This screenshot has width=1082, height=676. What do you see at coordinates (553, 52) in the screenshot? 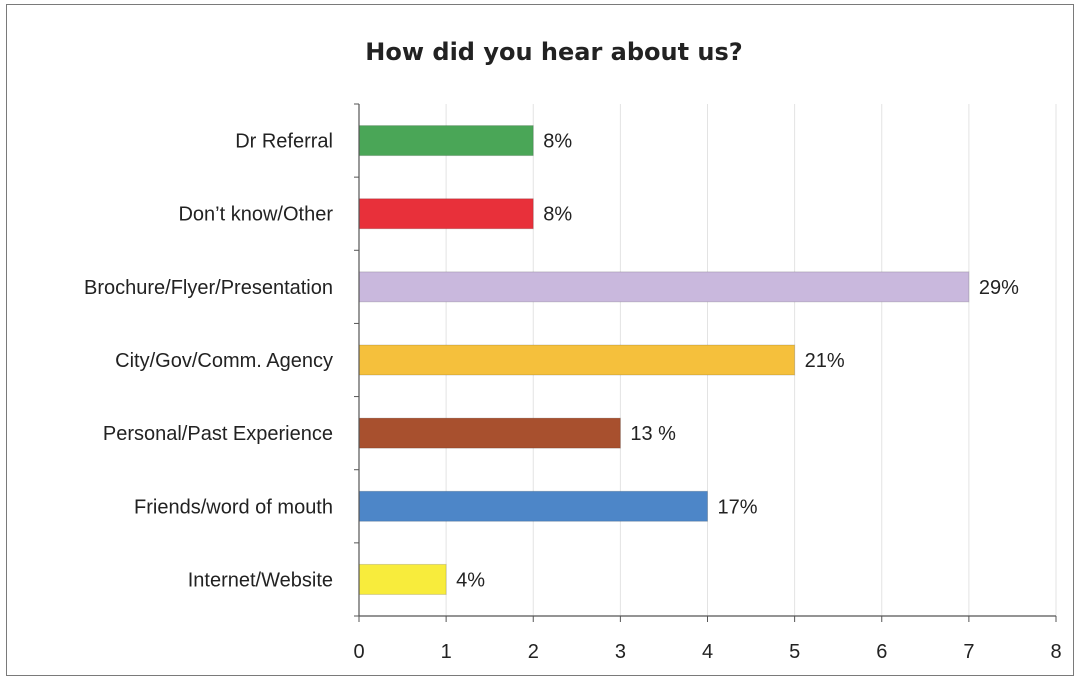
I see `chart-title: How did you hear about us?` at bounding box center [553, 52].